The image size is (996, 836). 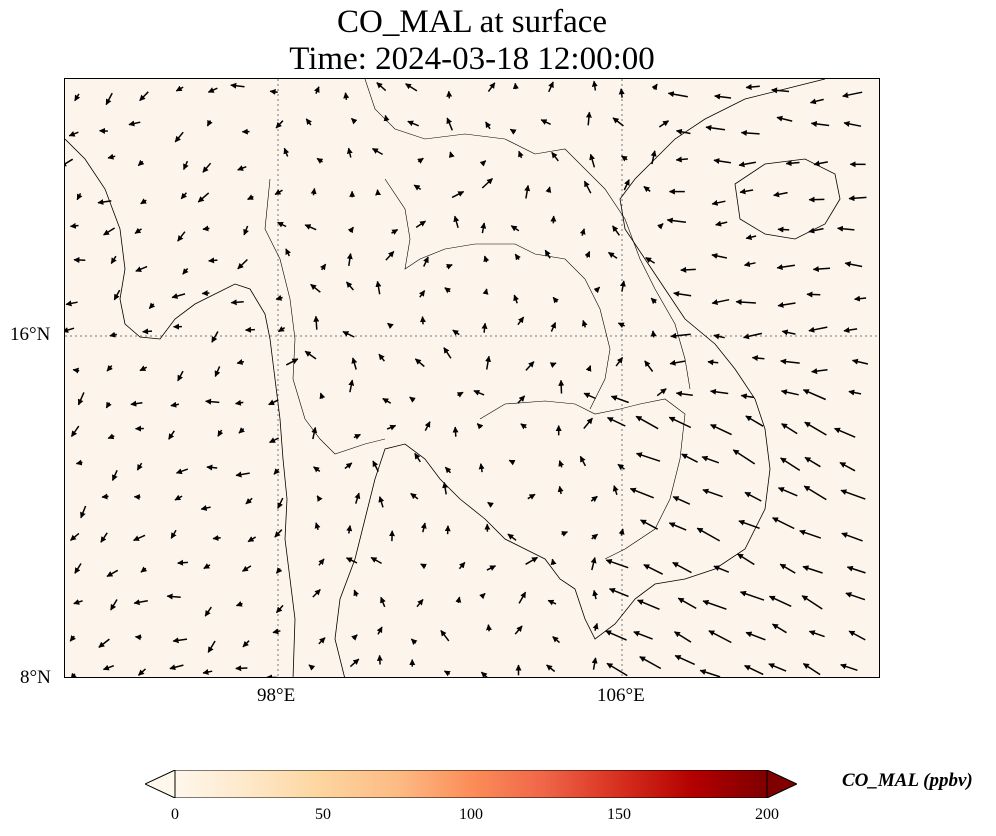 What do you see at coordinates (471, 814) in the screenshot?
I see `colorbar-tick-100: 100` at bounding box center [471, 814].